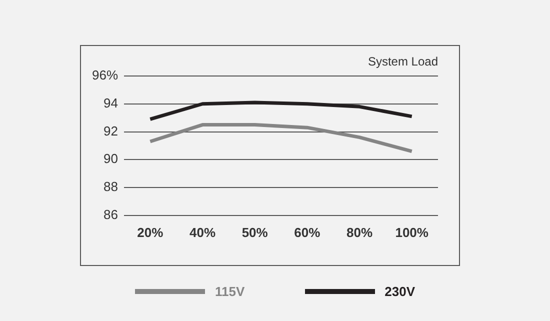 The height and width of the screenshot is (321, 550). What do you see at coordinates (111, 130) in the screenshot?
I see `y-tick-label: 92` at bounding box center [111, 130].